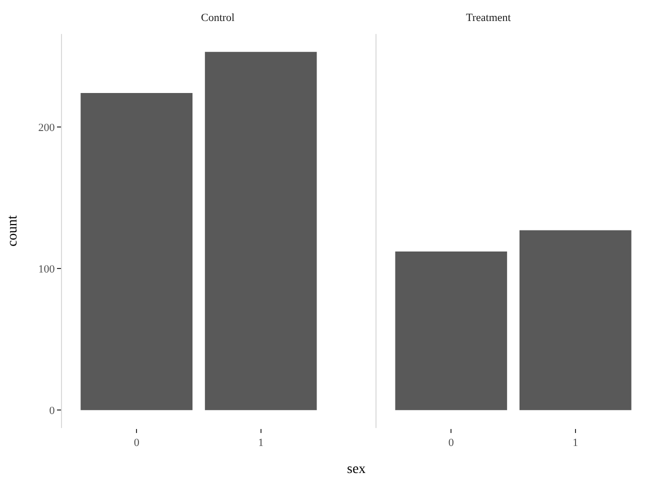 This screenshot has height=480, width=672. I want to click on y-tick-label: 100, so click(47, 269).